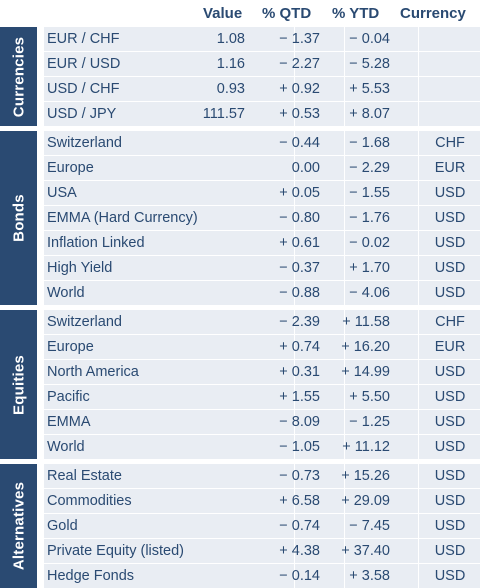  What do you see at coordinates (365, 372) in the screenshot?
I see `row-ytd: + 14.99` at bounding box center [365, 372].